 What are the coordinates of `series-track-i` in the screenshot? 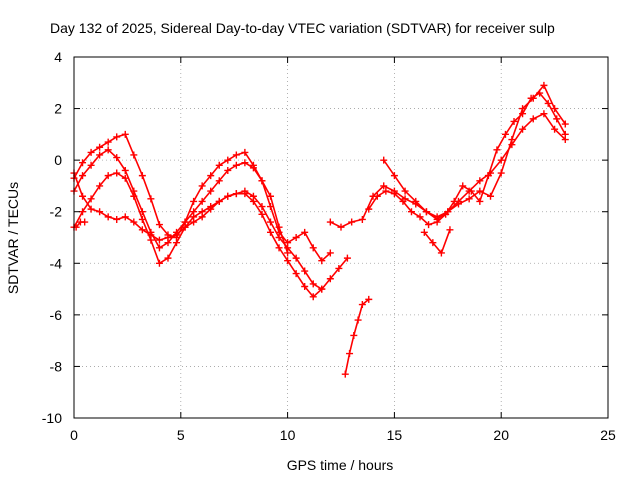 It's located at (357, 336).